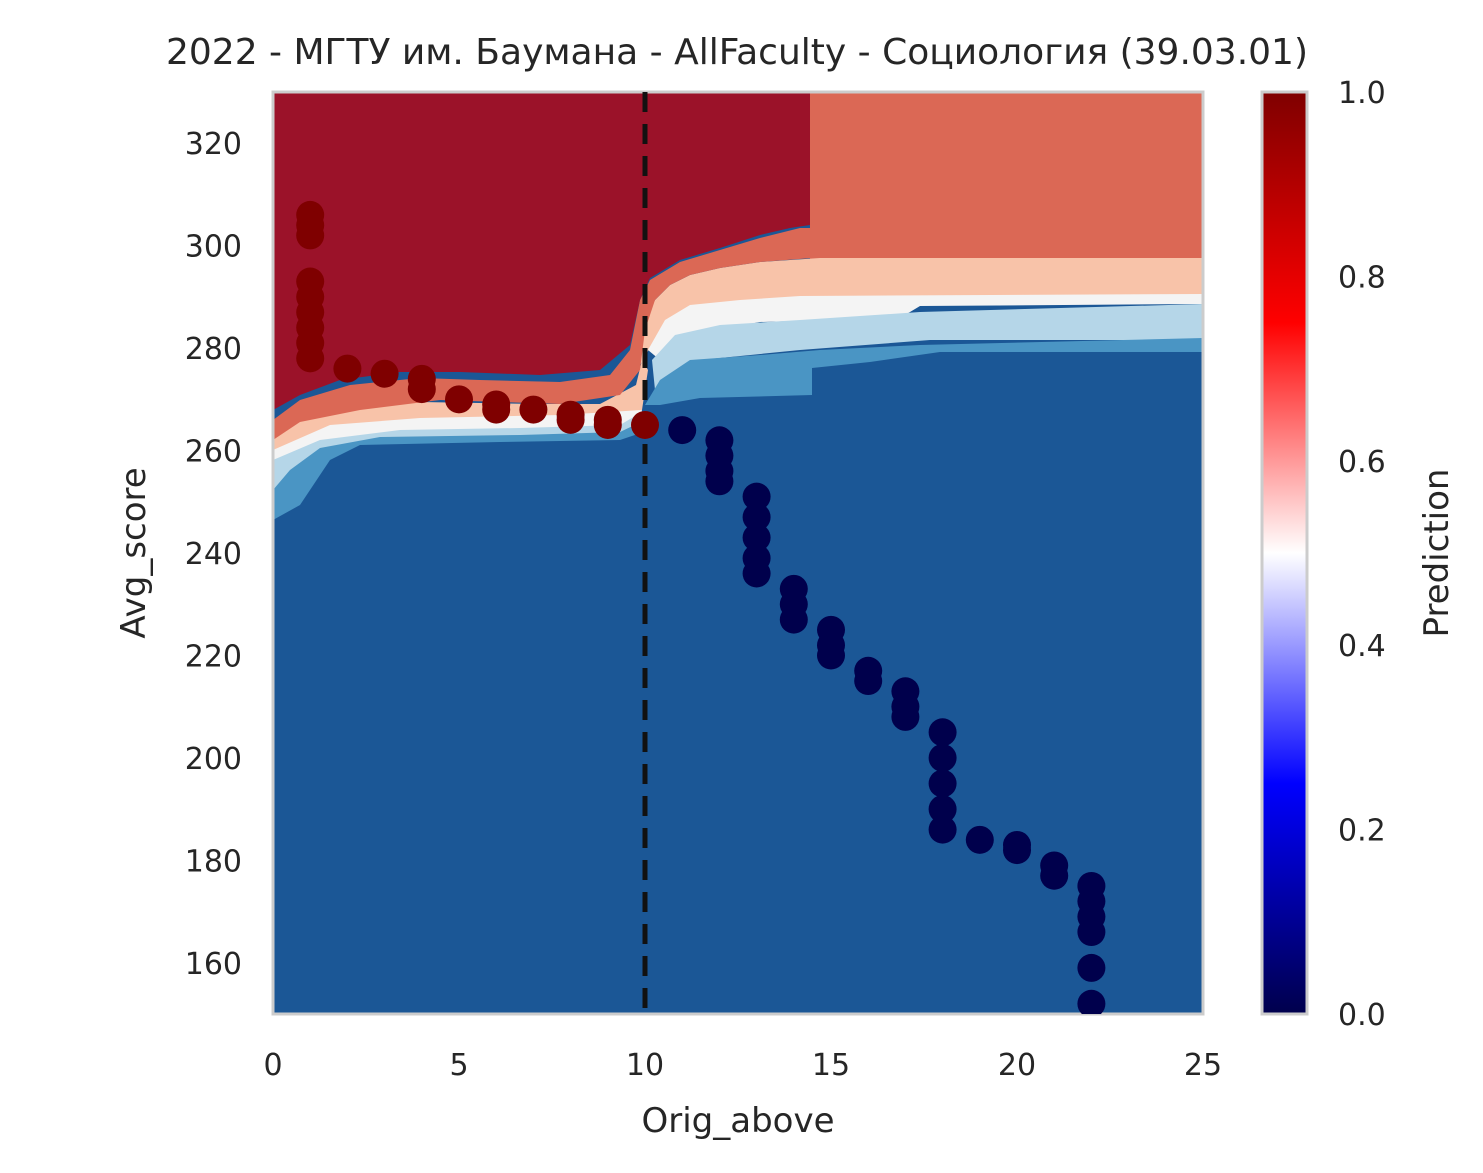  What do you see at coordinates (457, 429) in the screenshot?
I see `contour-band-white-left` at bounding box center [457, 429].